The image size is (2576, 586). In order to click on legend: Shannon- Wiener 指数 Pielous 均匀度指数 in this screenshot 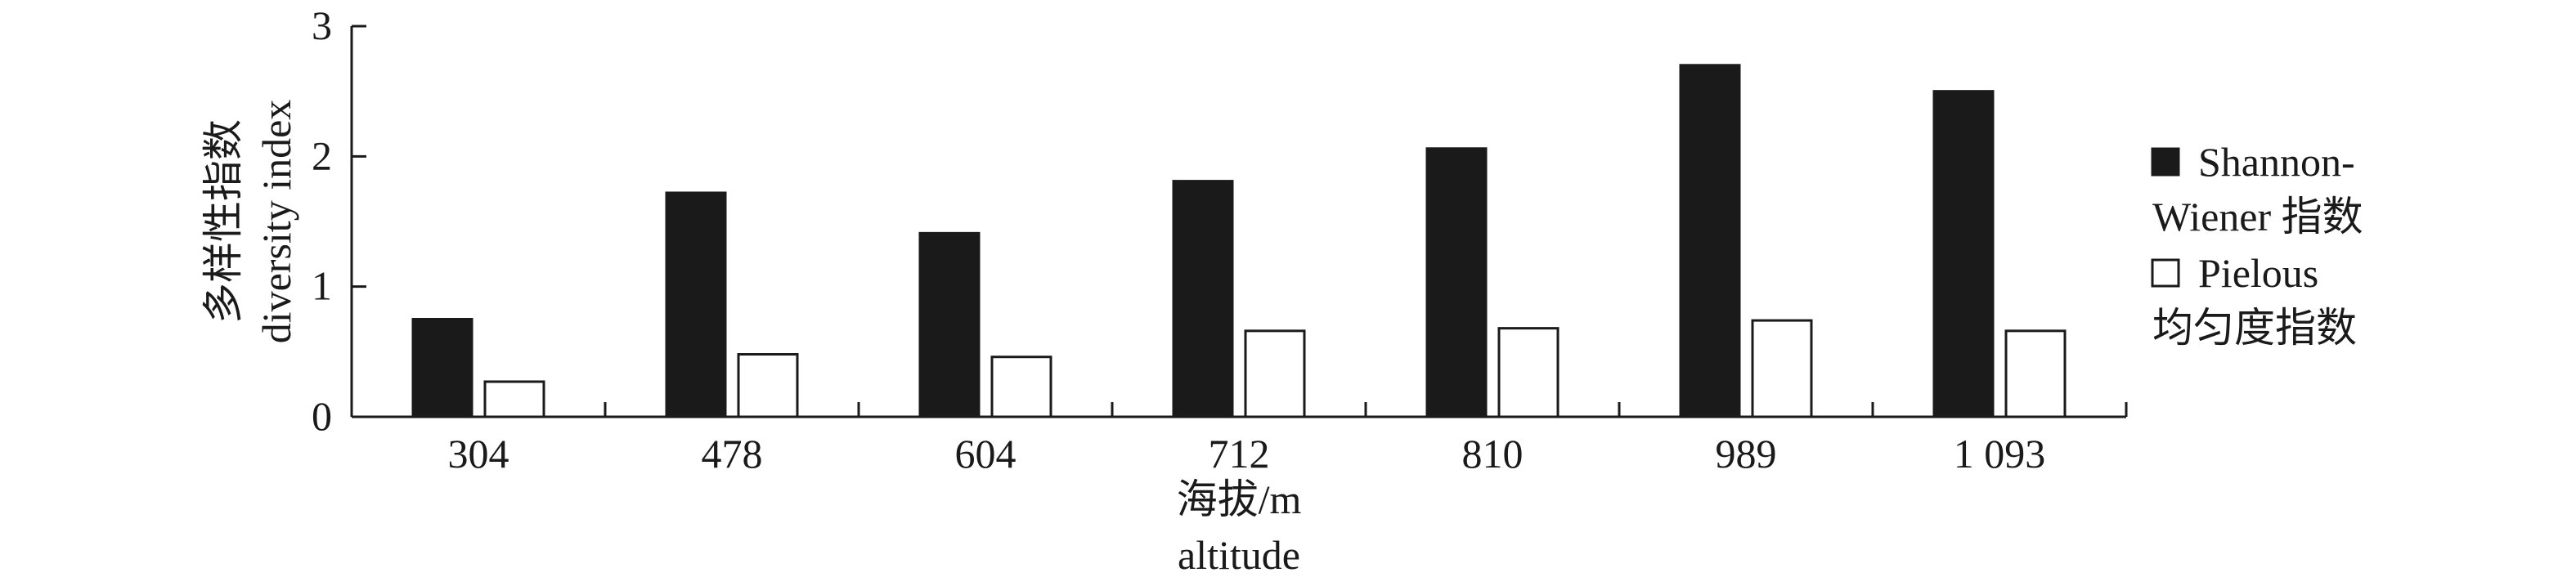, I will do `click(2257, 245)`.